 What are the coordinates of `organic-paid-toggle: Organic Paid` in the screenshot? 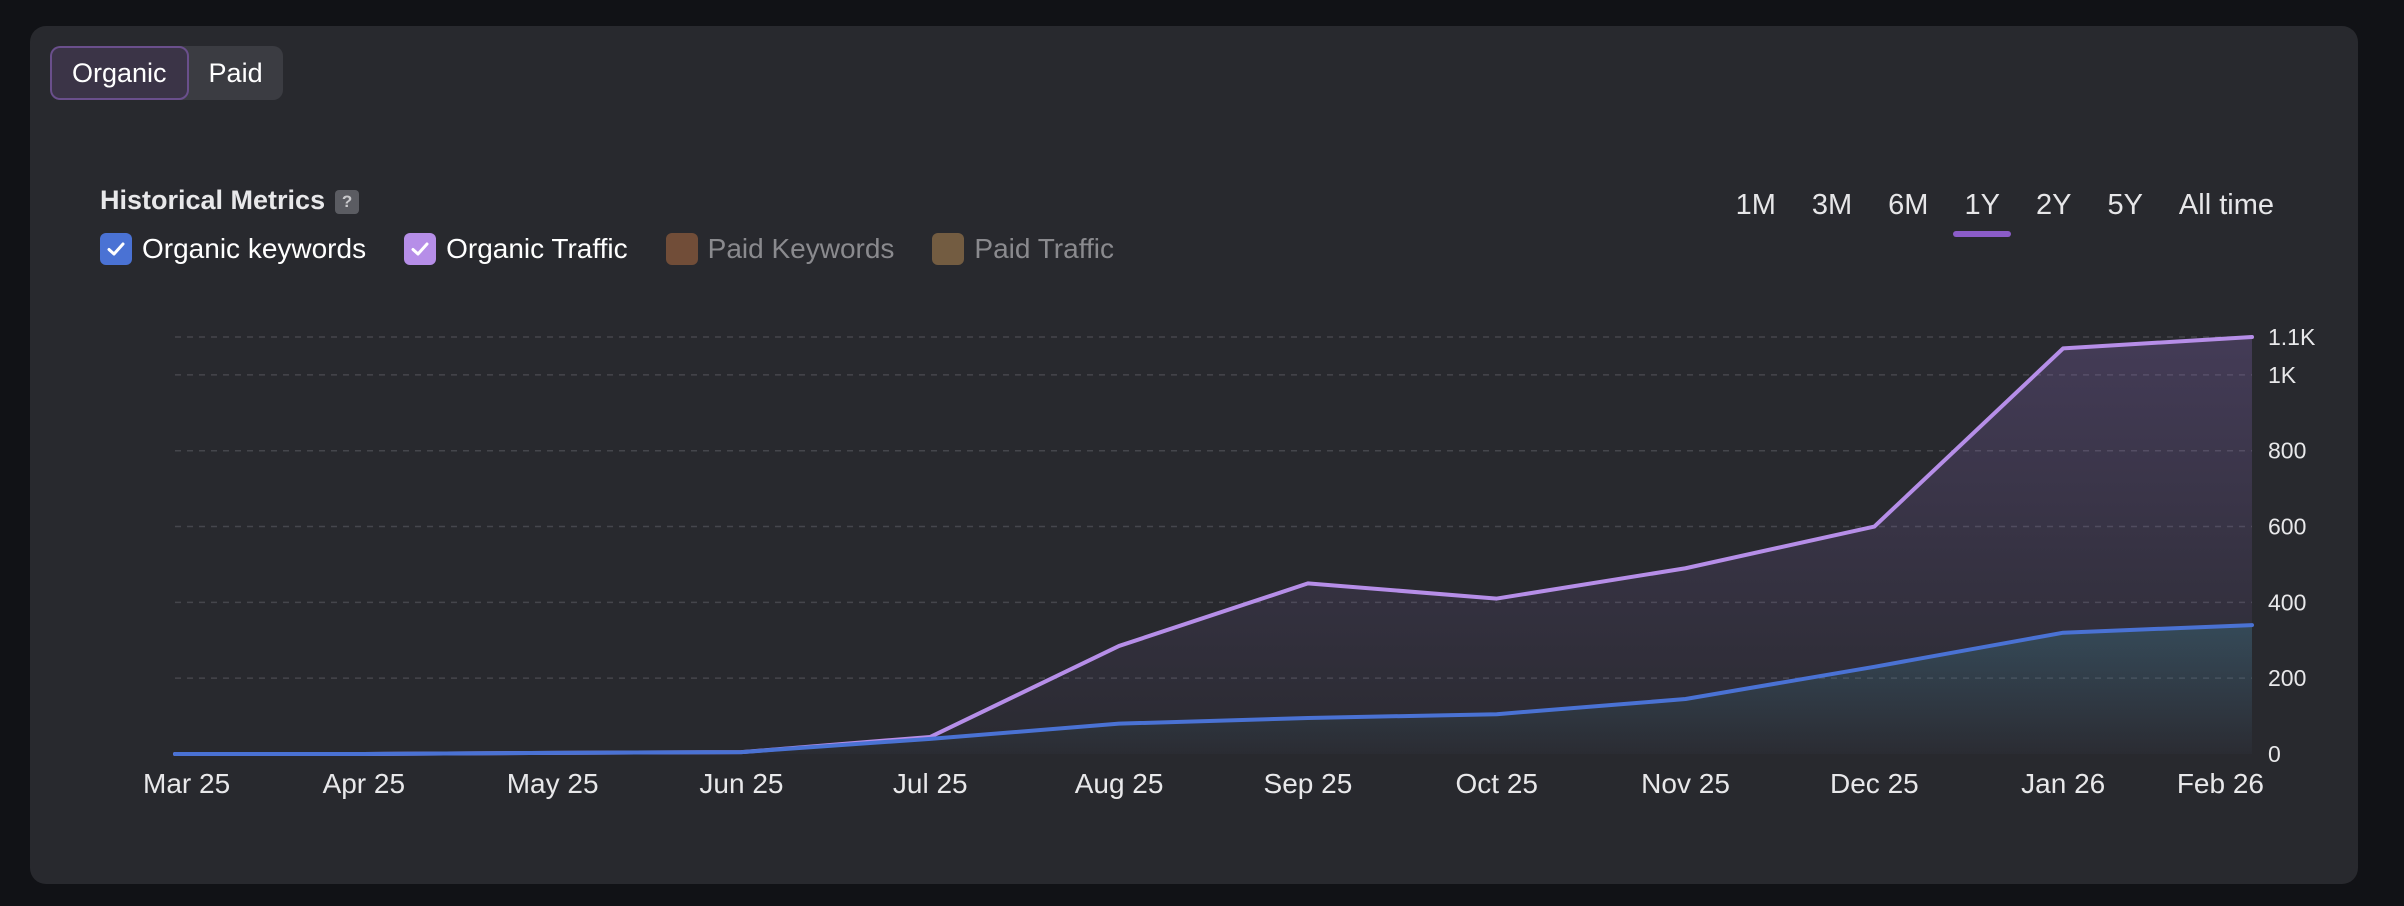 It's located at (166, 73).